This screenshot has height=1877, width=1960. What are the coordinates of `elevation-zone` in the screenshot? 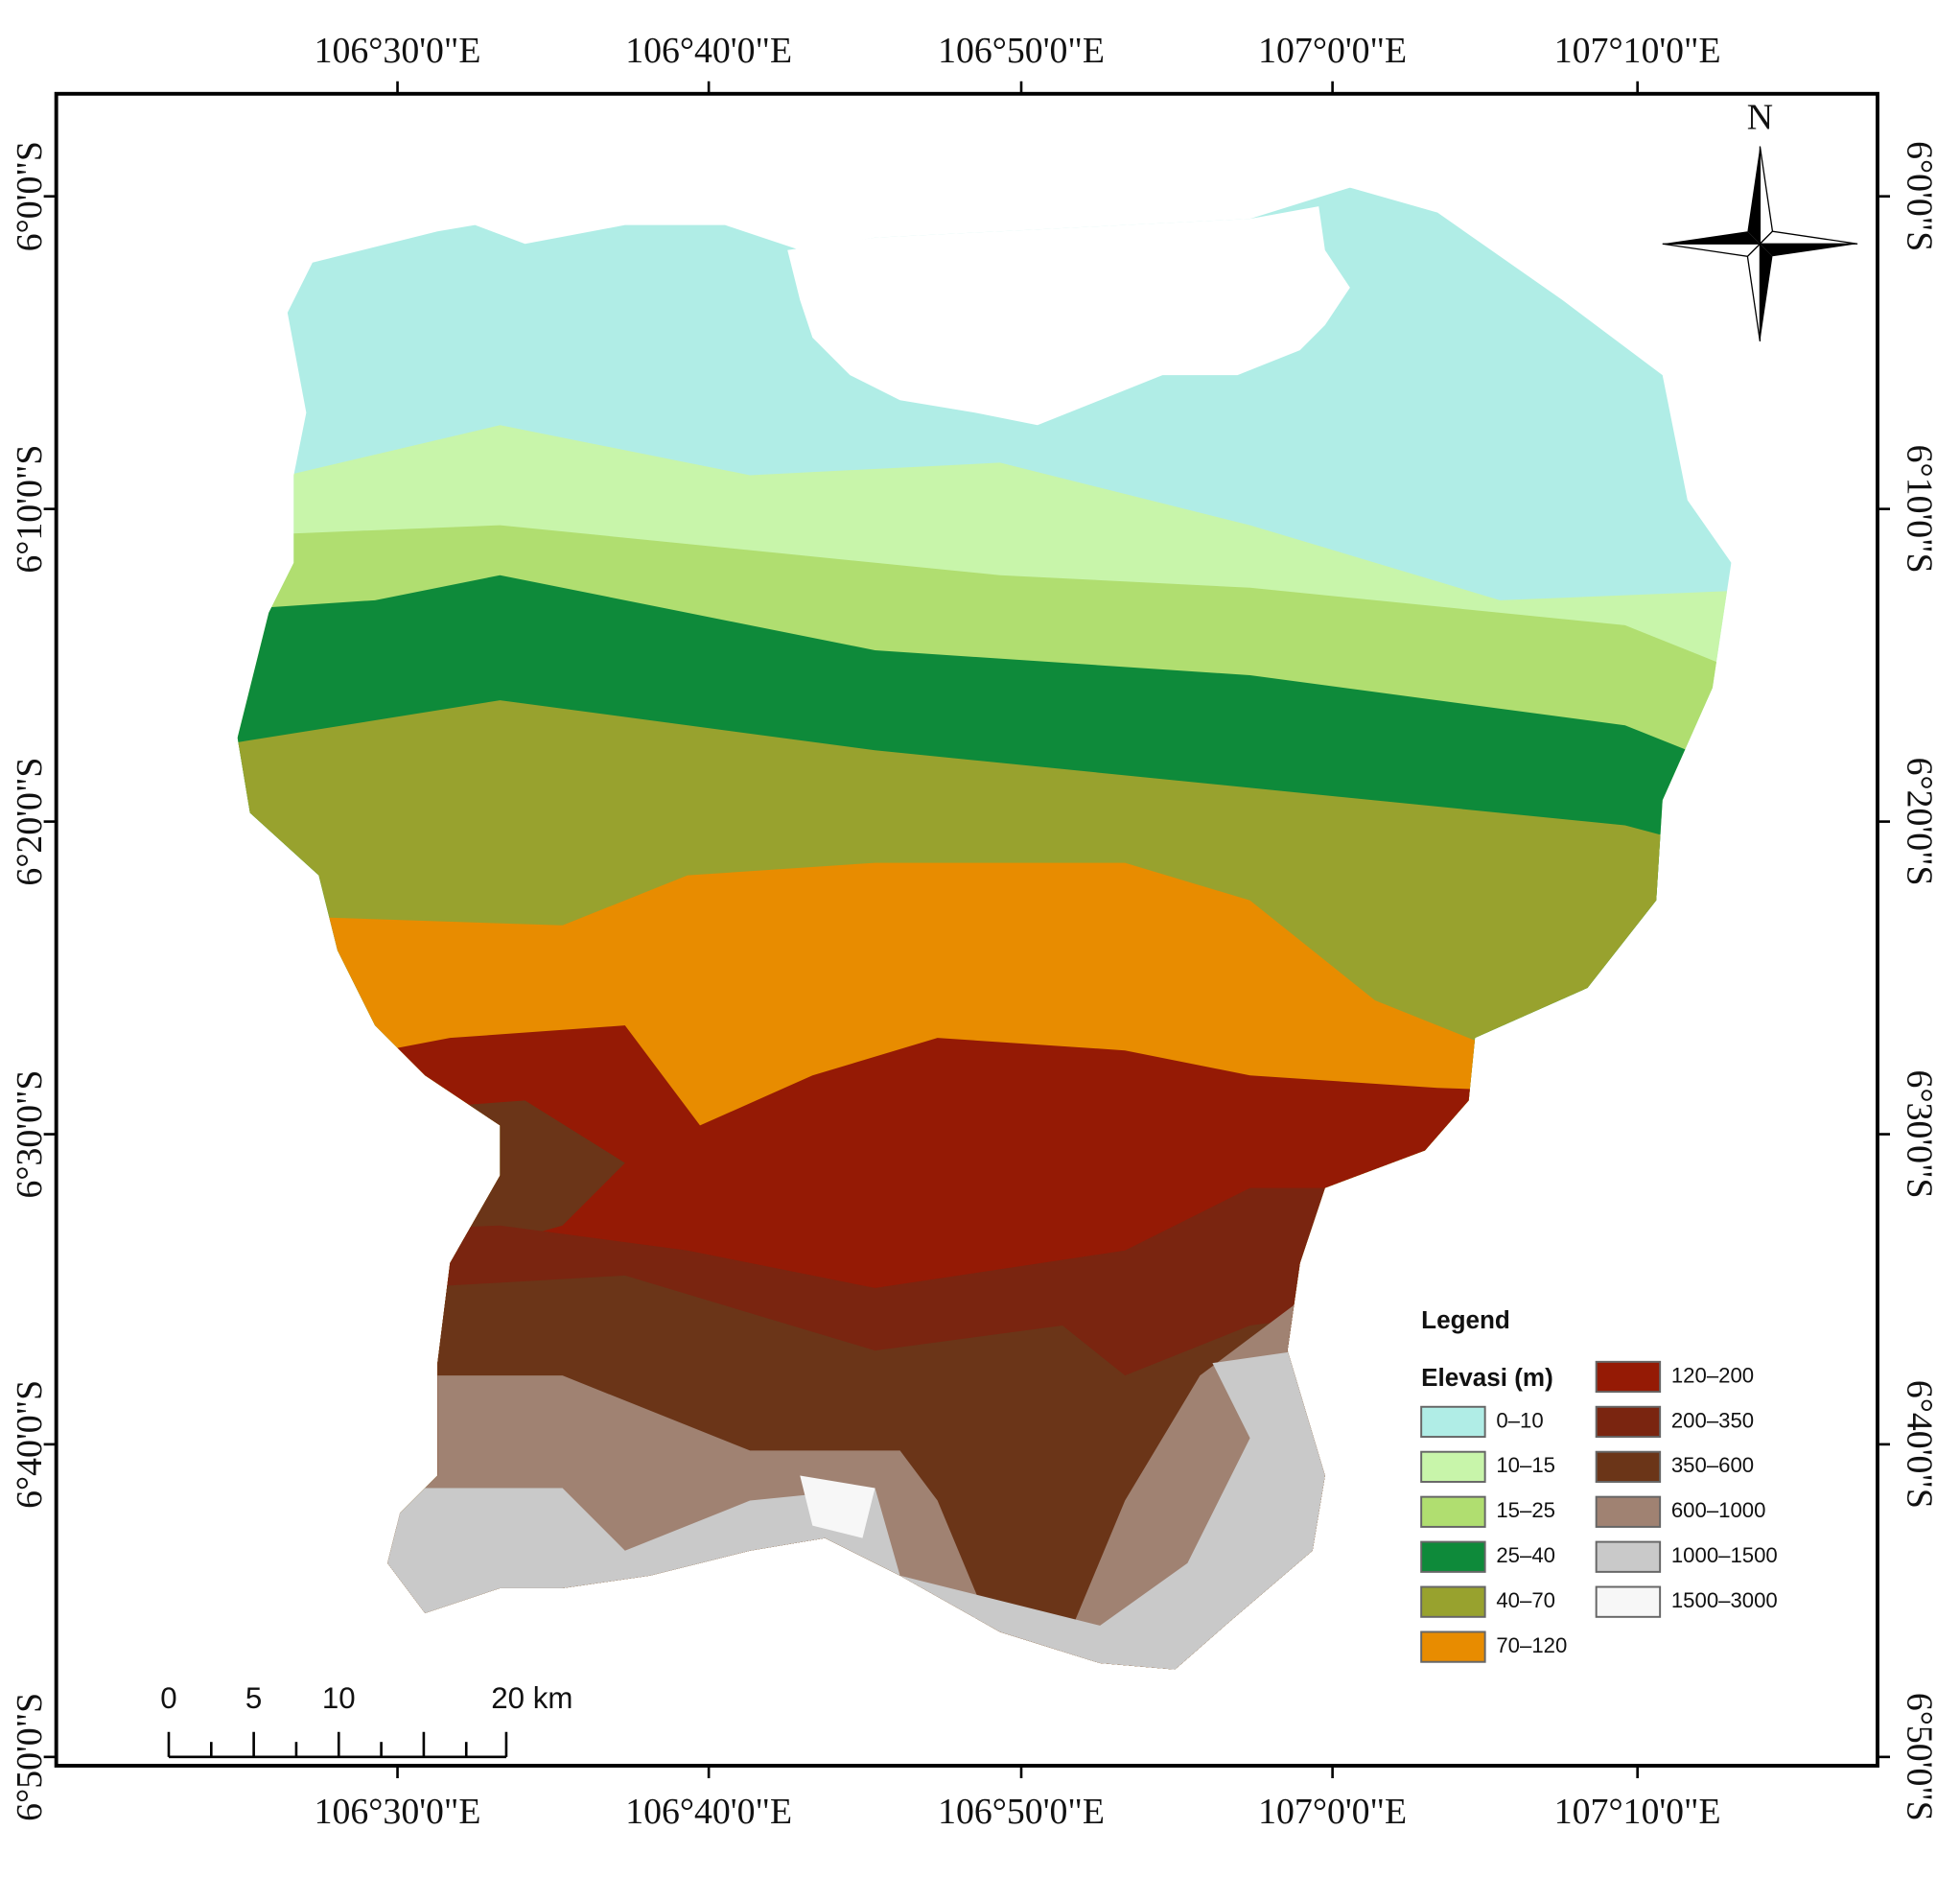 It's located at (837, 1506).